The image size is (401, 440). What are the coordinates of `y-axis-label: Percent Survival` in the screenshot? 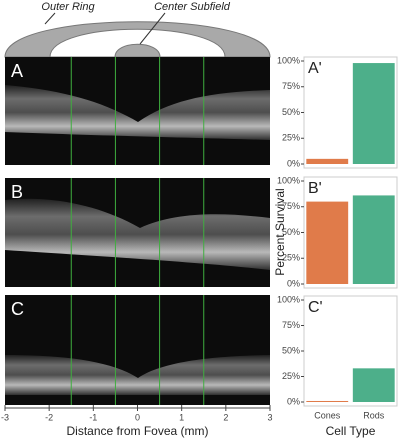 It's located at (280, 231).